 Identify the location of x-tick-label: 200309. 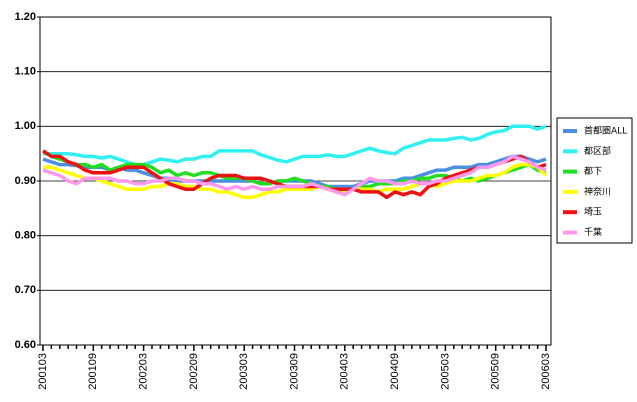
(294, 371).